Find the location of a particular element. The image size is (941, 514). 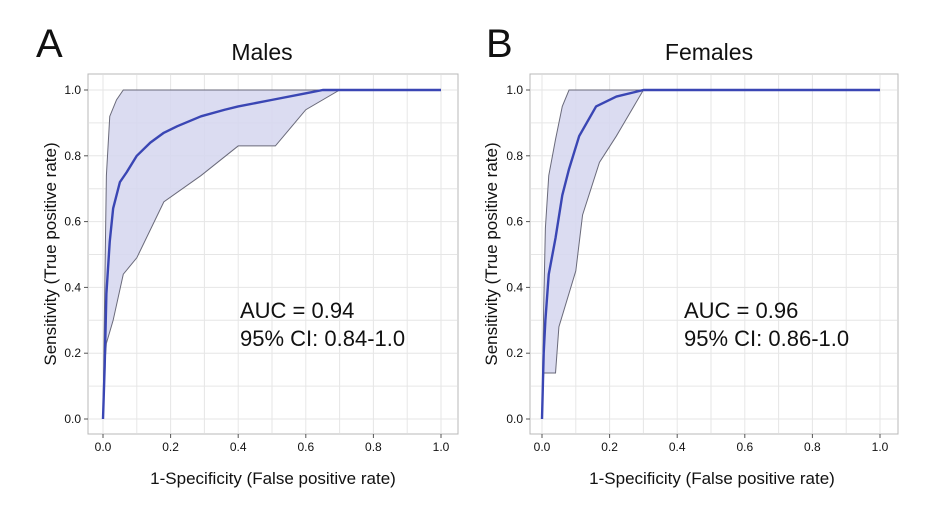

y-axis-label-females: Sensitivity (True positive rate) is located at coordinates (491, 253).